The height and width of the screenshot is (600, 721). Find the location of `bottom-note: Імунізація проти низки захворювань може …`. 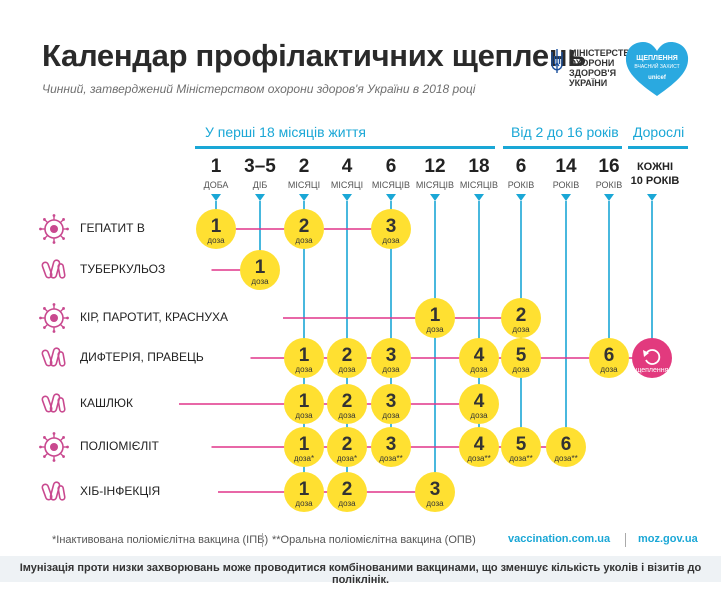

bottom-note: Імунізація проти низки захворювань може … is located at coordinates (360, 574).